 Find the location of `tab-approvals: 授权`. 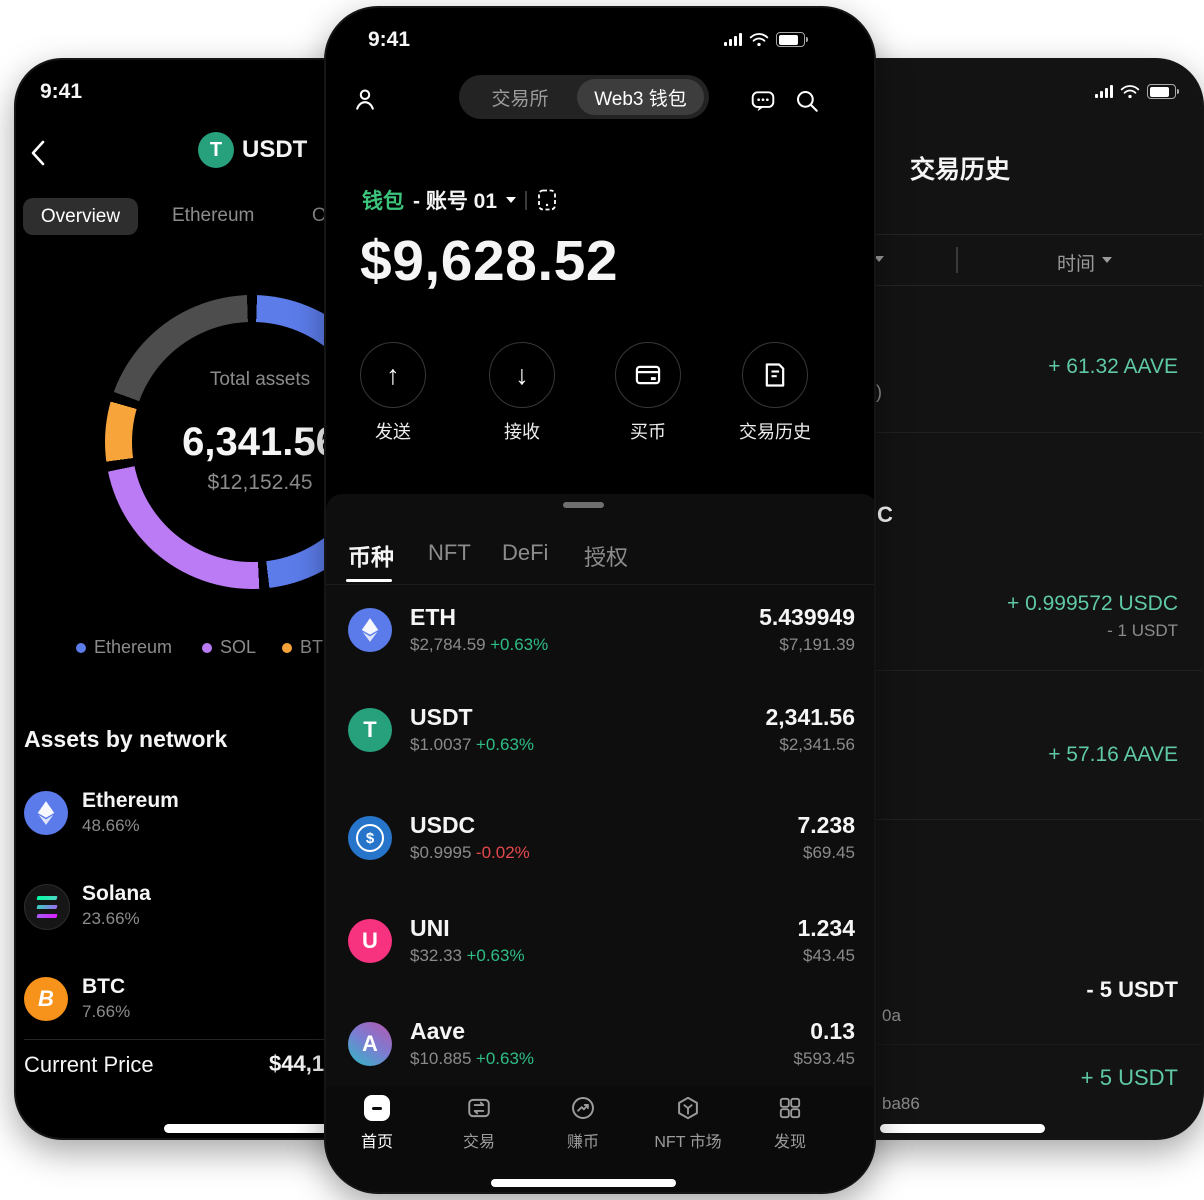

tab-approvals: 授权 is located at coordinates (606, 557).